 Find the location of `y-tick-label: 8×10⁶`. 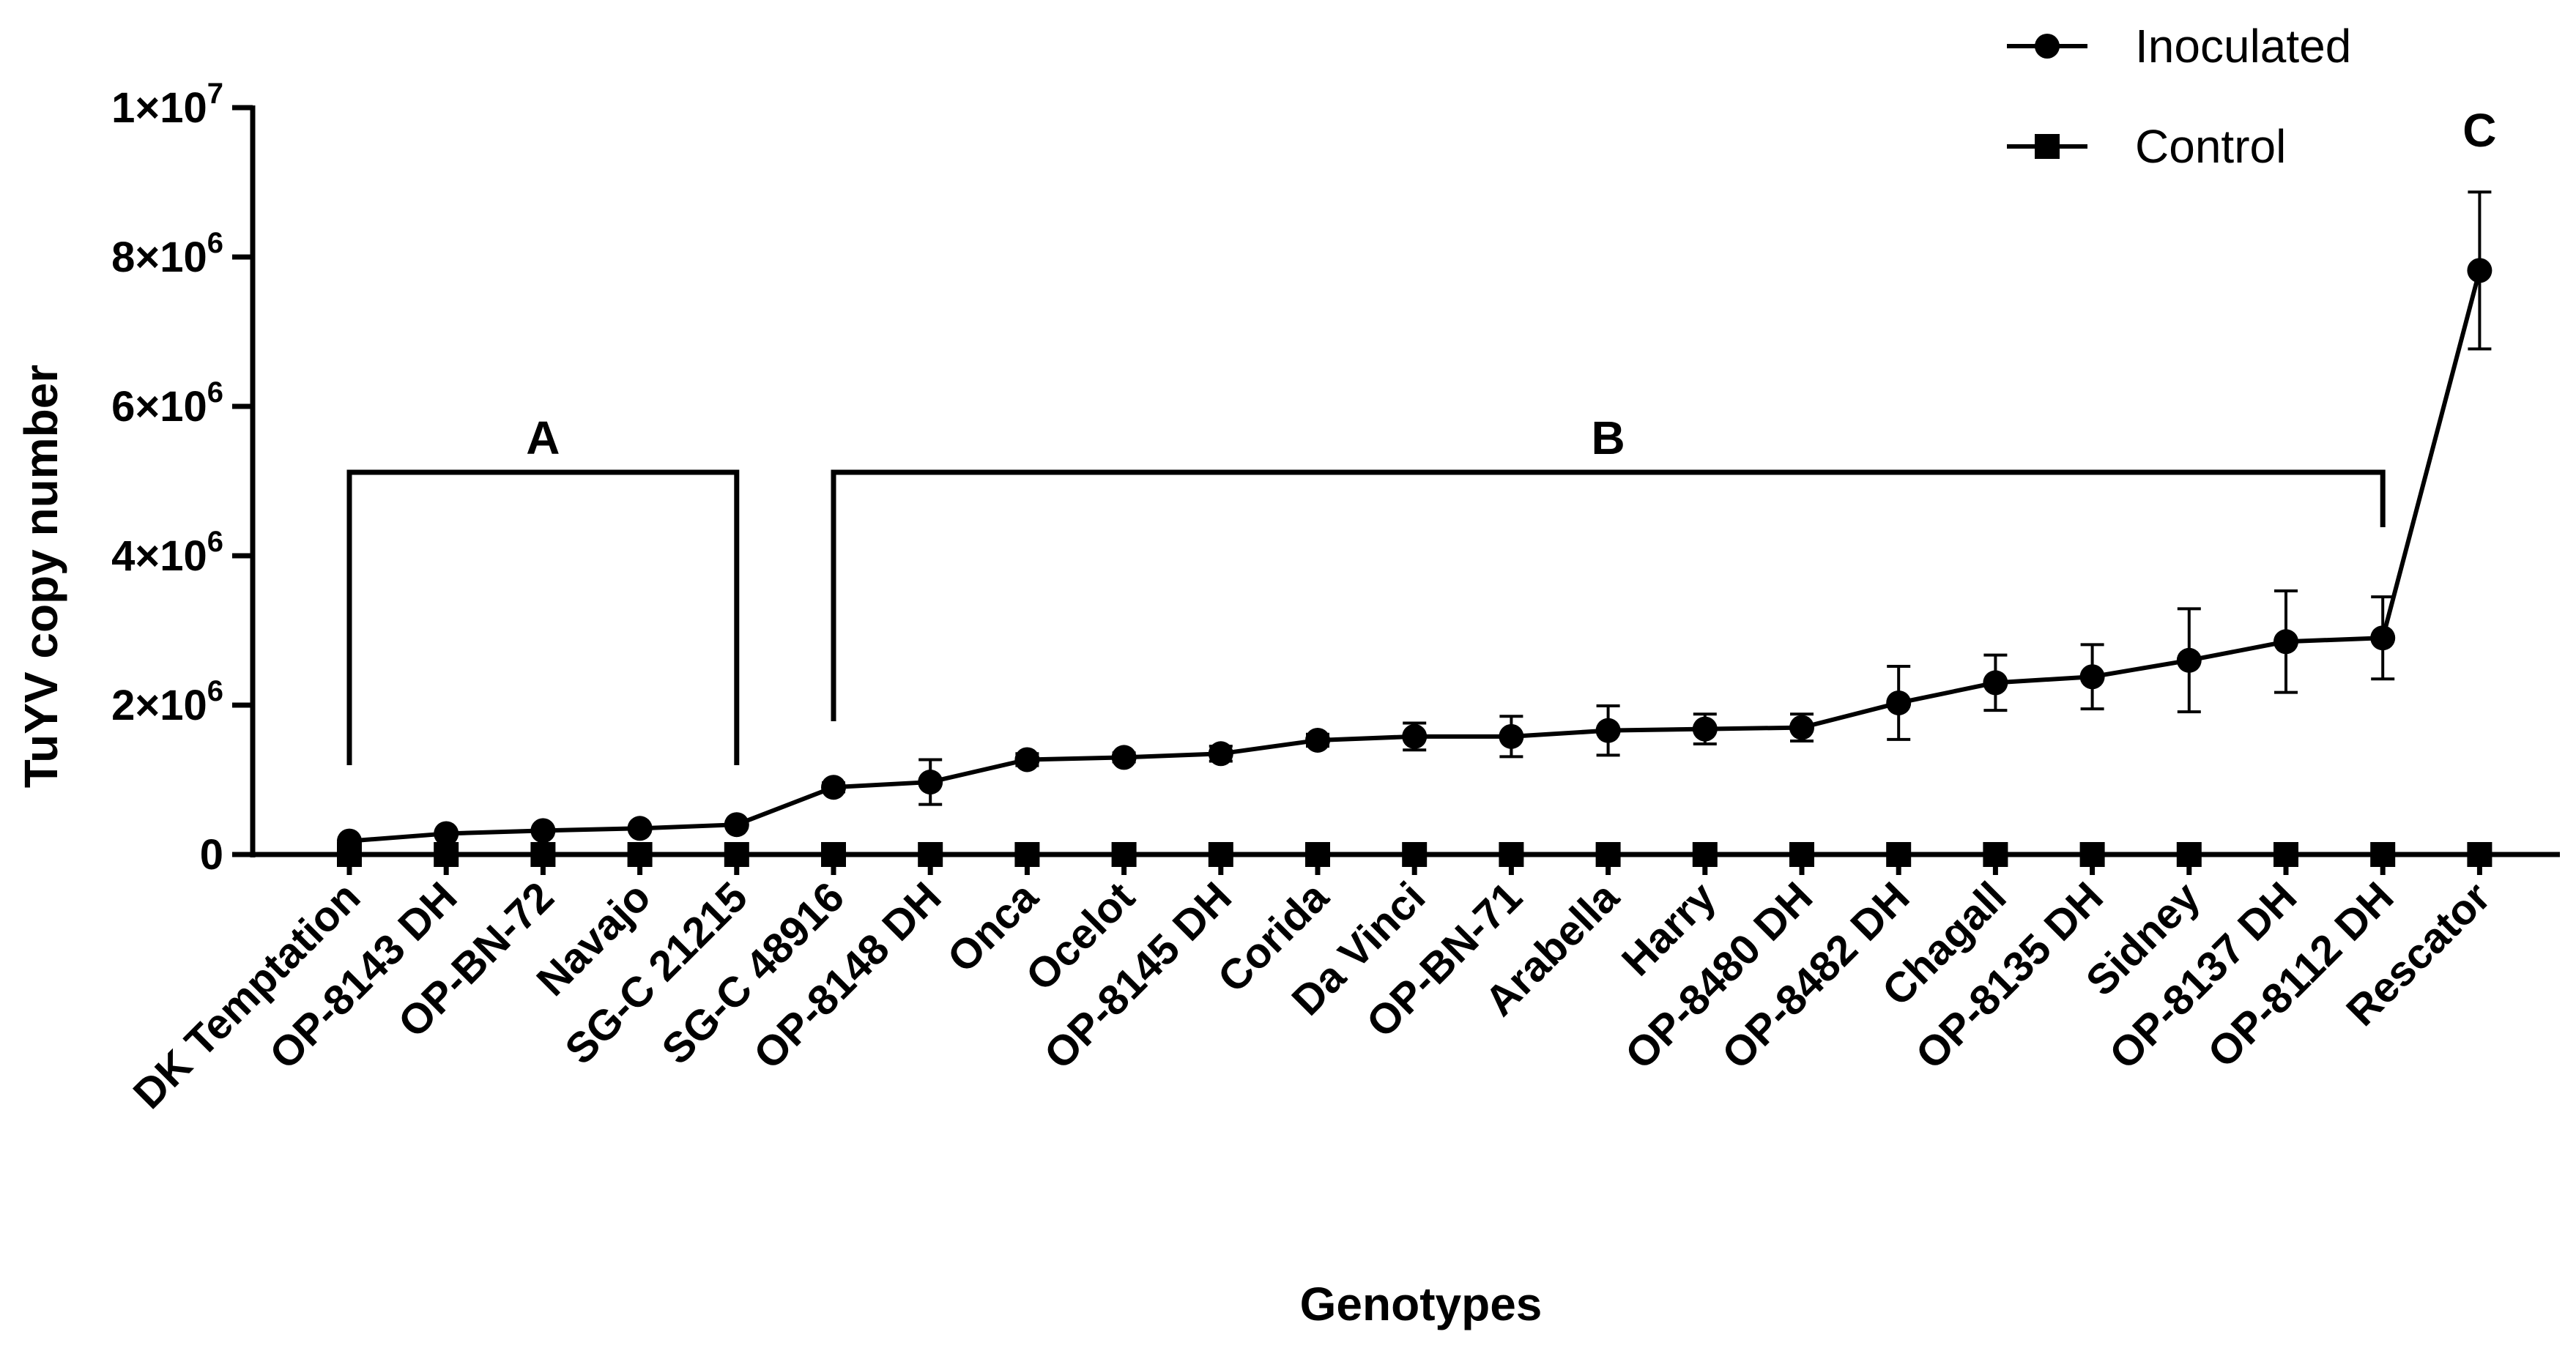

y-tick-label: 8×10⁶ is located at coordinates (167, 254).